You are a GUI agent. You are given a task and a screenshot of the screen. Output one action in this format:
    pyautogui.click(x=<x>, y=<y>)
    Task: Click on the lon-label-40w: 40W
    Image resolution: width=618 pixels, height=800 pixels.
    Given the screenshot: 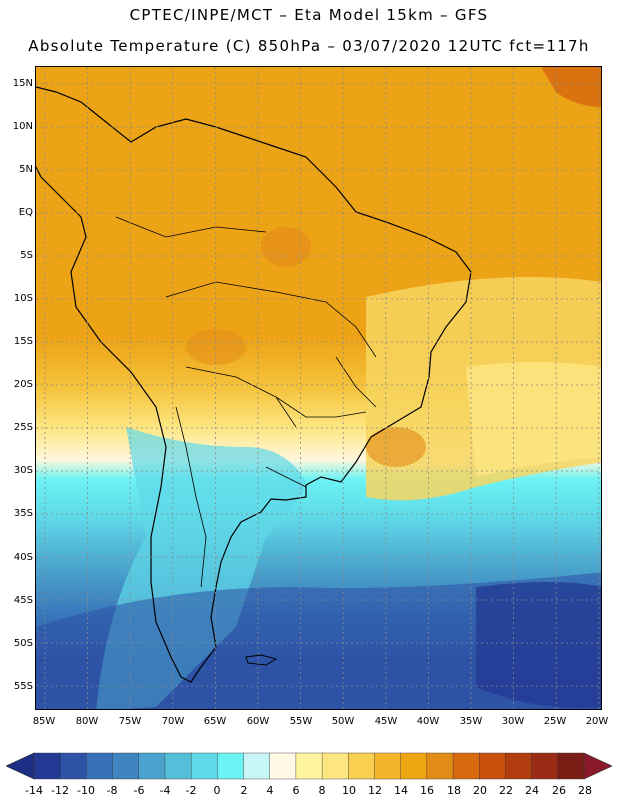 What is the action you would take?
    pyautogui.click(x=428, y=721)
    